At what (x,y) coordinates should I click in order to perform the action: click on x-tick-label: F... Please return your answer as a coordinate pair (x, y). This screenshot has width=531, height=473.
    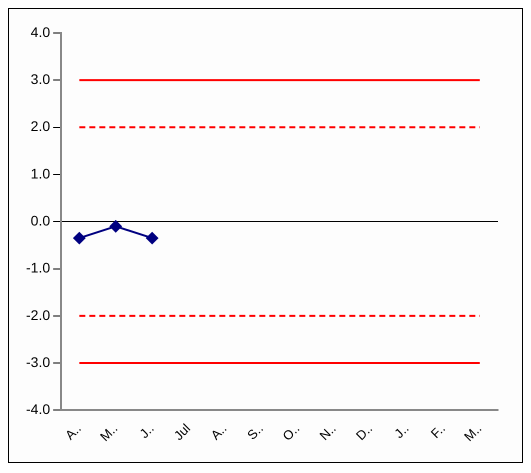
    Looking at the image, I should click on (438, 431).